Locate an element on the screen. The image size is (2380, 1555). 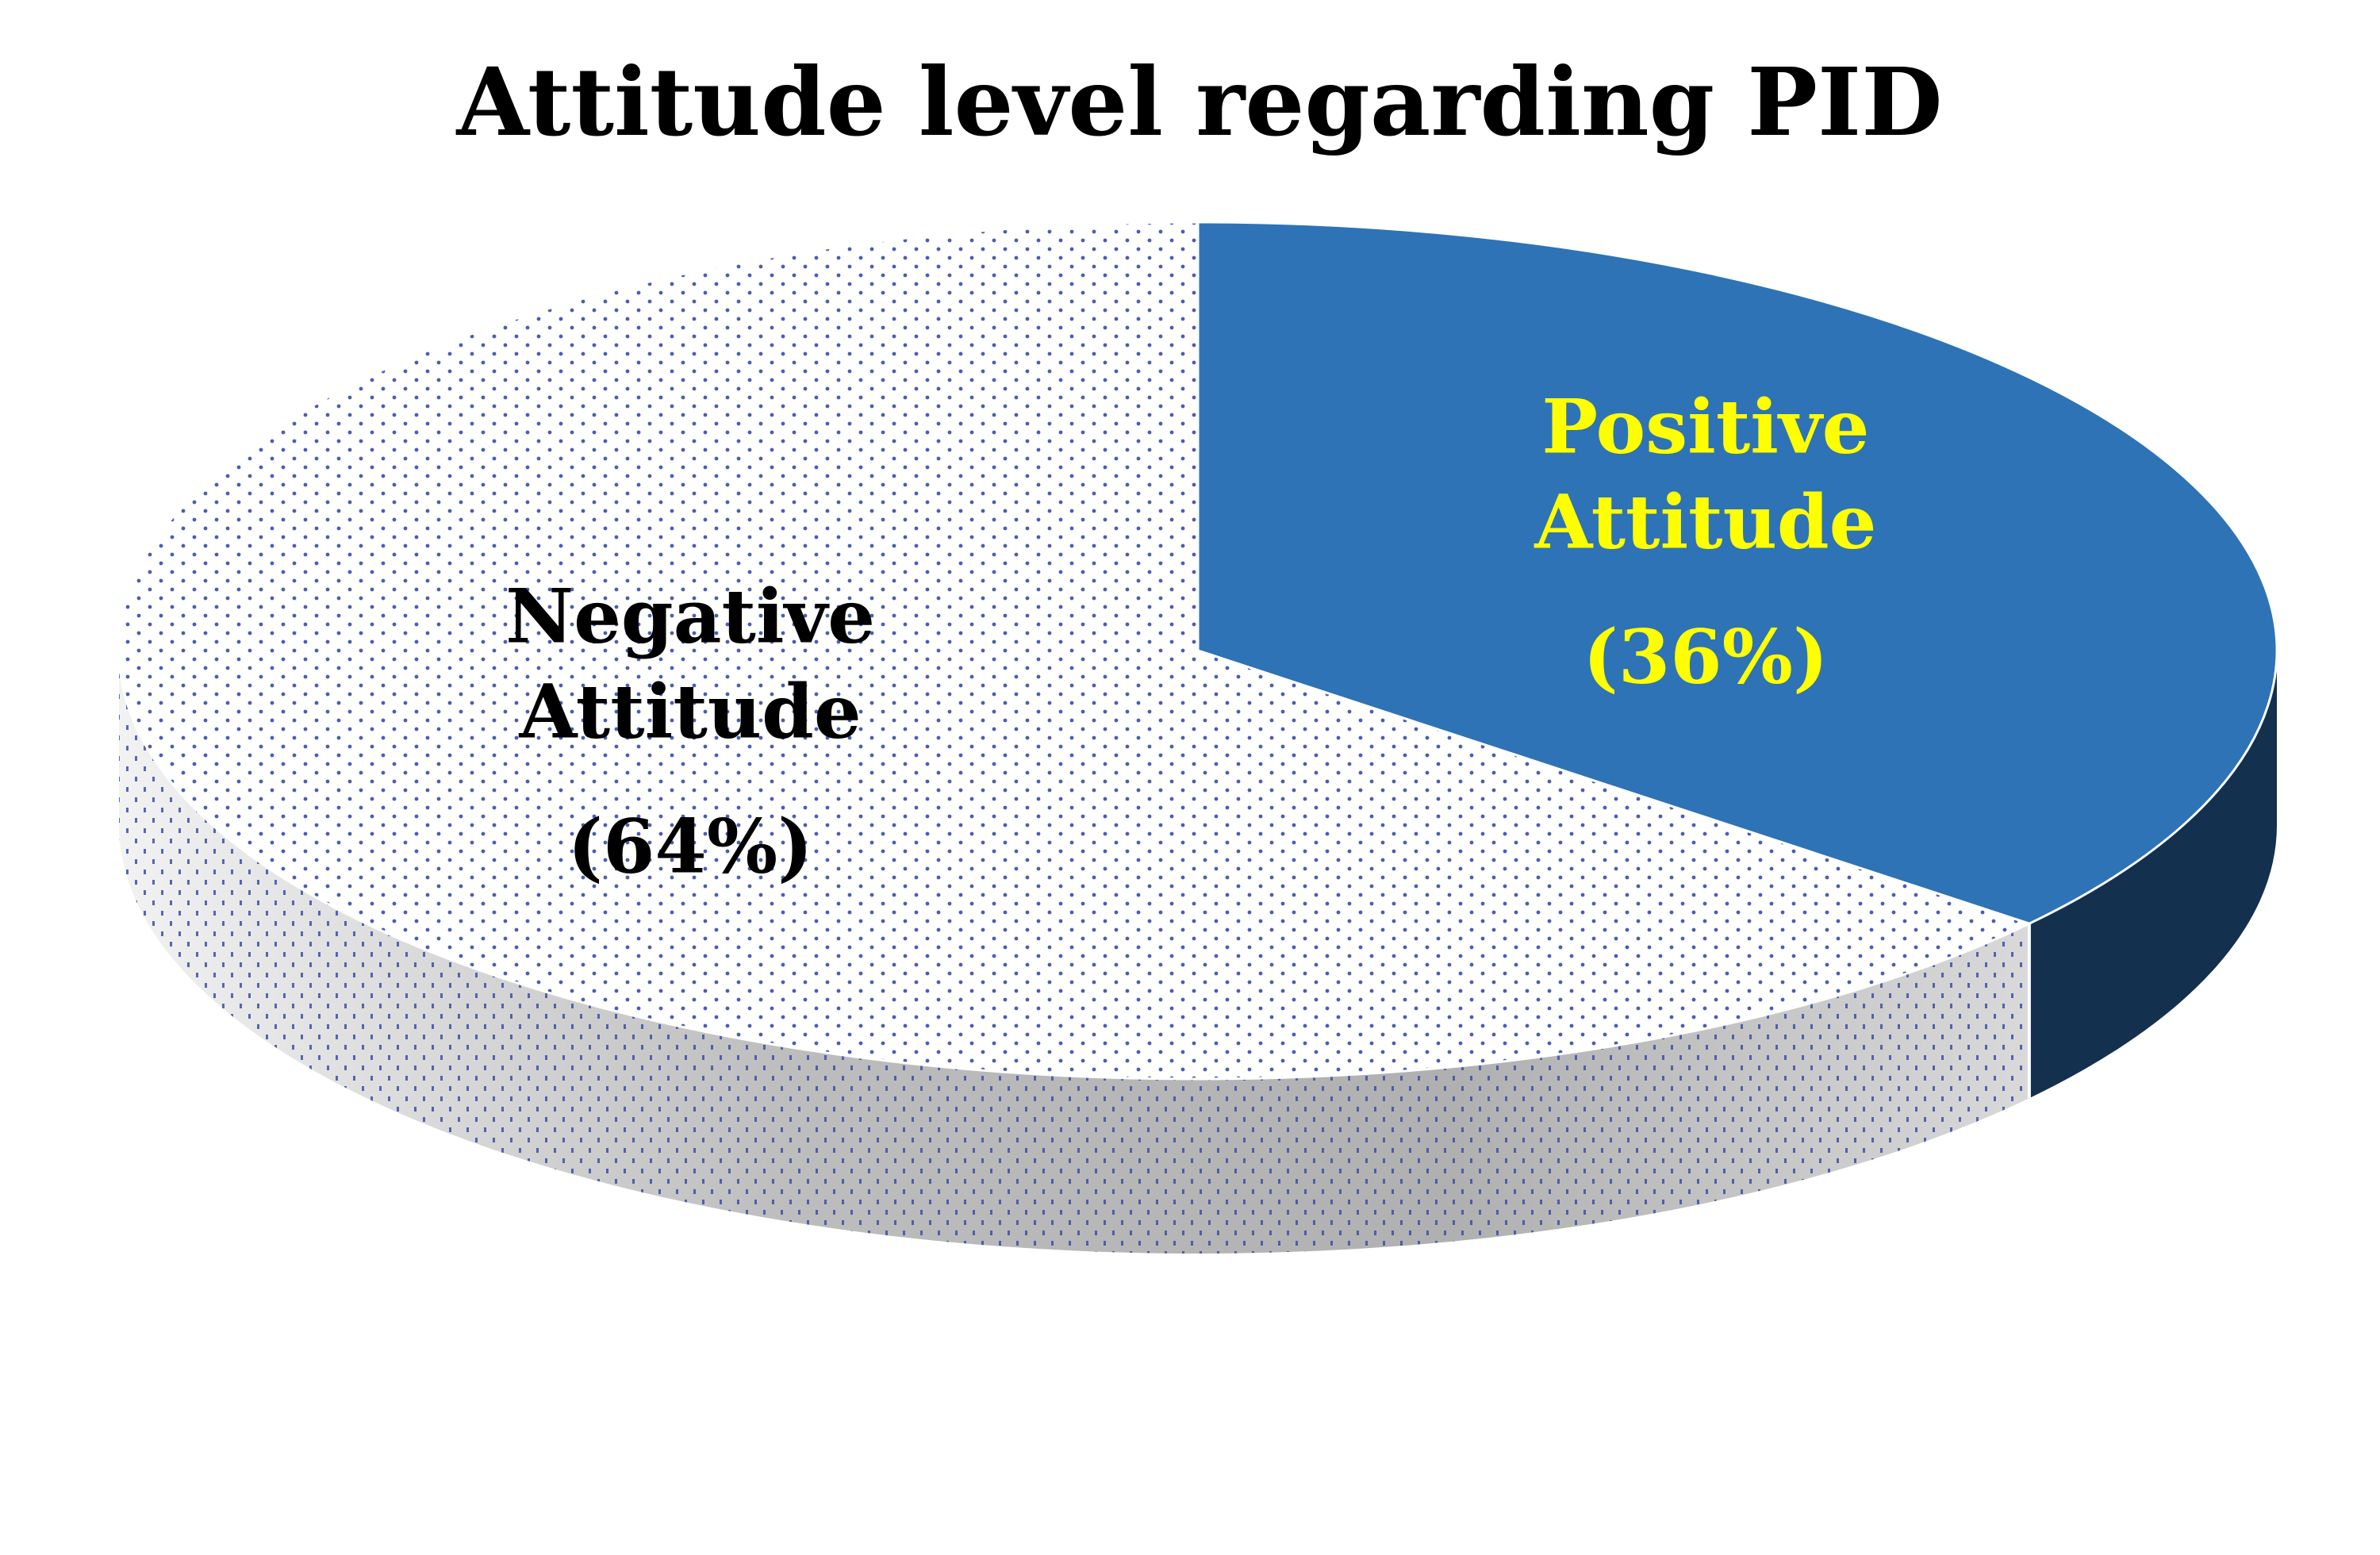
slice-value-label-2: (64%) is located at coordinates (690, 847).